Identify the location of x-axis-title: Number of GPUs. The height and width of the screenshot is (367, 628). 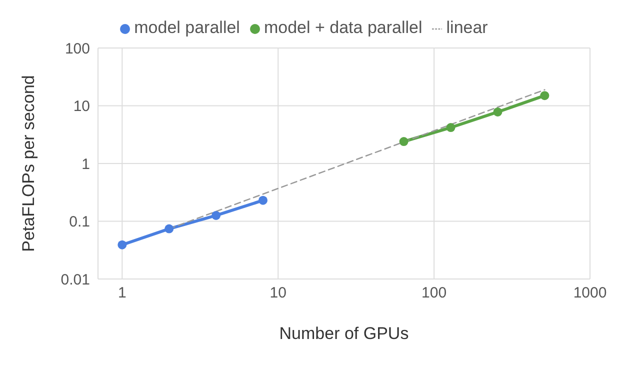
(344, 333).